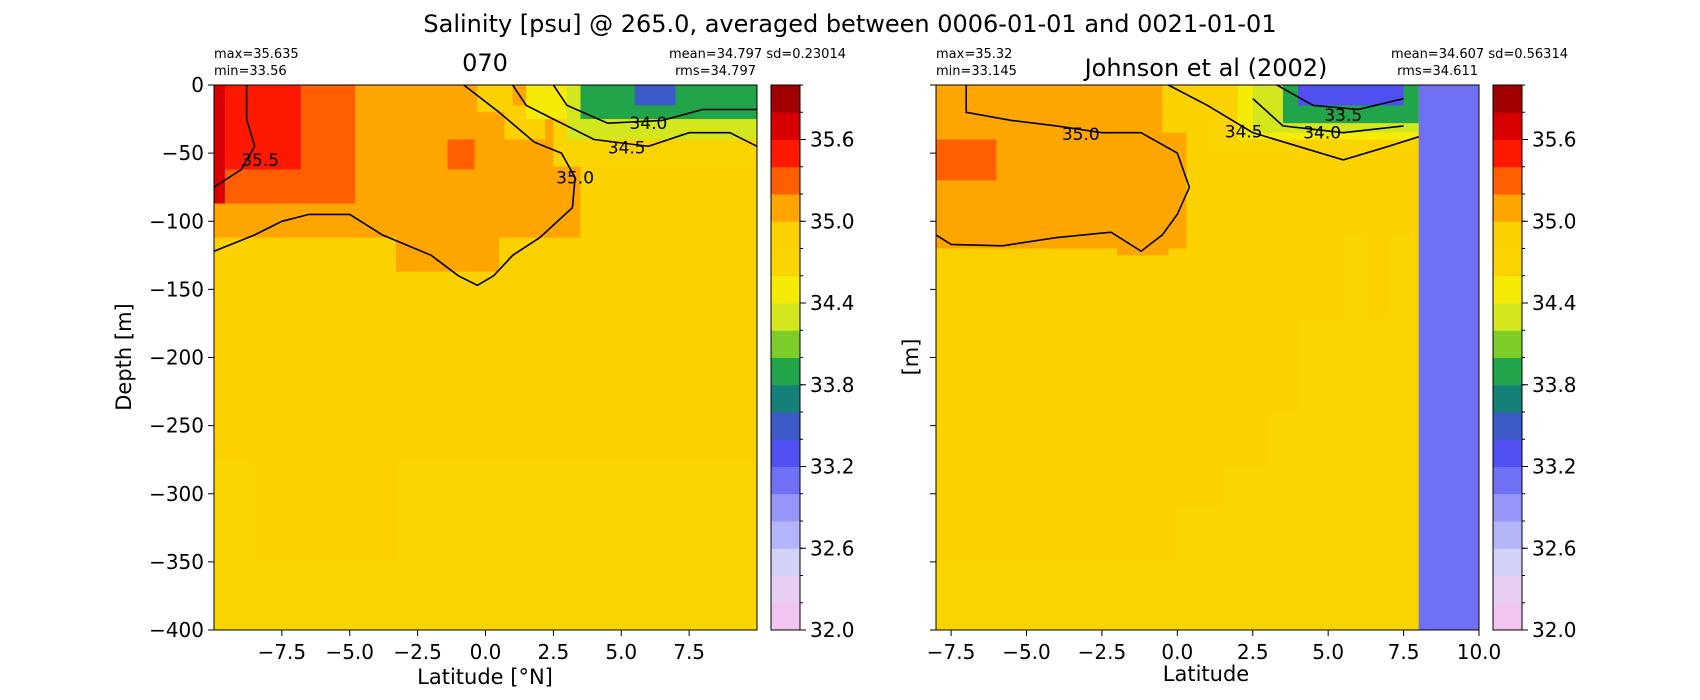 The image size is (1700, 700). I want to click on colorbar-model: 32.0 32.6 33.2 33.8 34.4 35.0 35.6, so click(812, 363).